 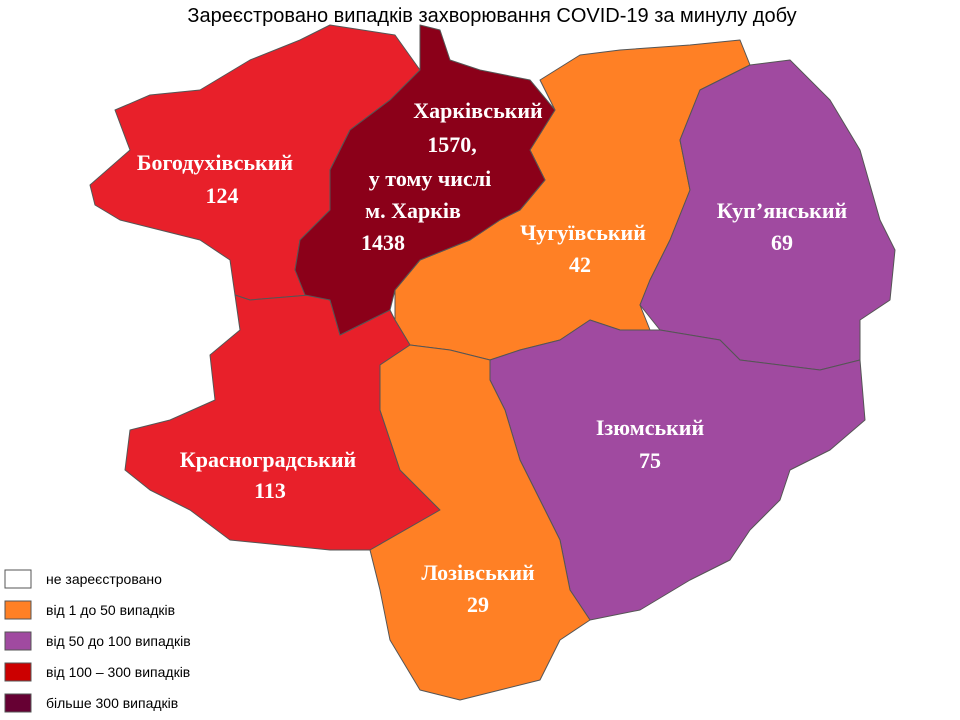 What do you see at coordinates (430, 178) in the screenshot?
I see `region-note: у тому числі` at bounding box center [430, 178].